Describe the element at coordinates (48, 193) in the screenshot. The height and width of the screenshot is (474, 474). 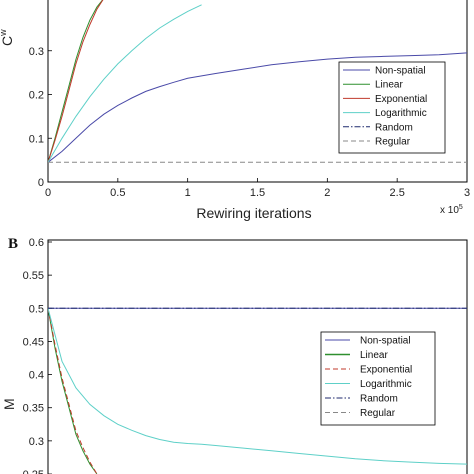
I see `panel-a-xtick-label: 0` at that location.